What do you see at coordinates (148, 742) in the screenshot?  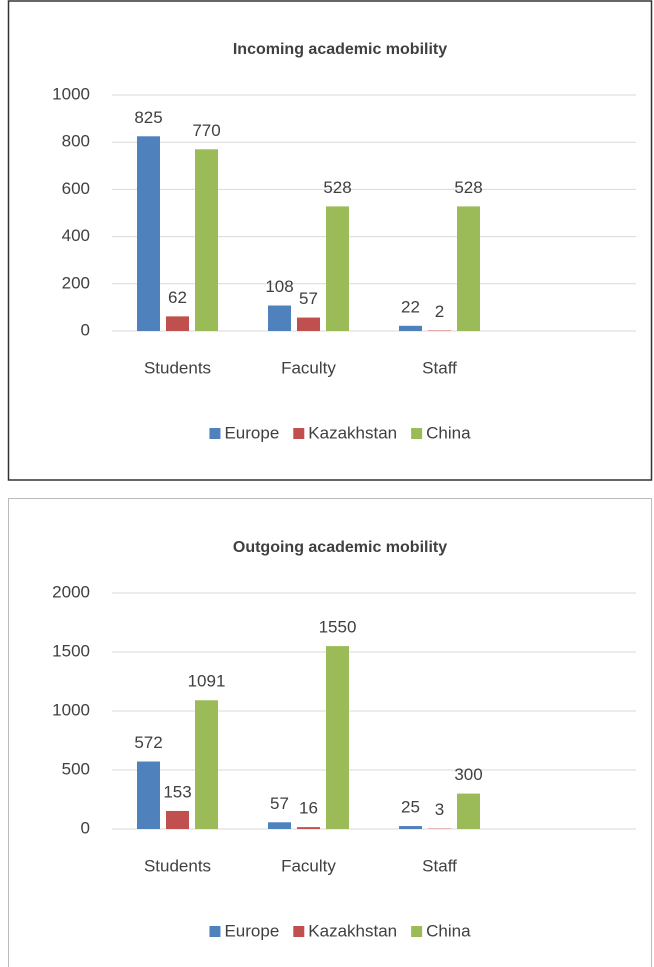 I see `data-label: 572` at bounding box center [148, 742].